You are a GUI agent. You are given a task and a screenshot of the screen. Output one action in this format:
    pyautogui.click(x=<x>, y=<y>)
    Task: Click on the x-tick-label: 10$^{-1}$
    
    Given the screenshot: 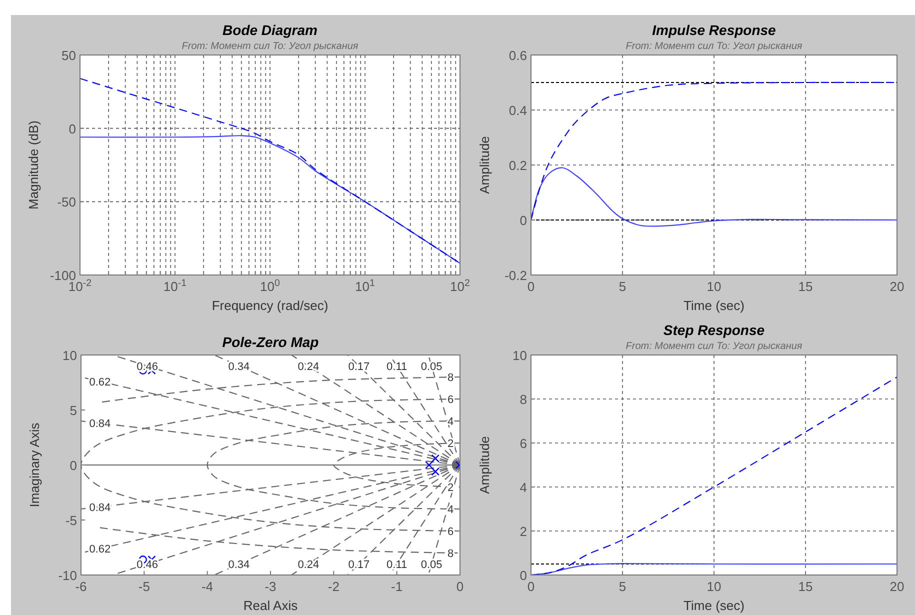 What is the action you would take?
    pyautogui.click(x=175, y=286)
    